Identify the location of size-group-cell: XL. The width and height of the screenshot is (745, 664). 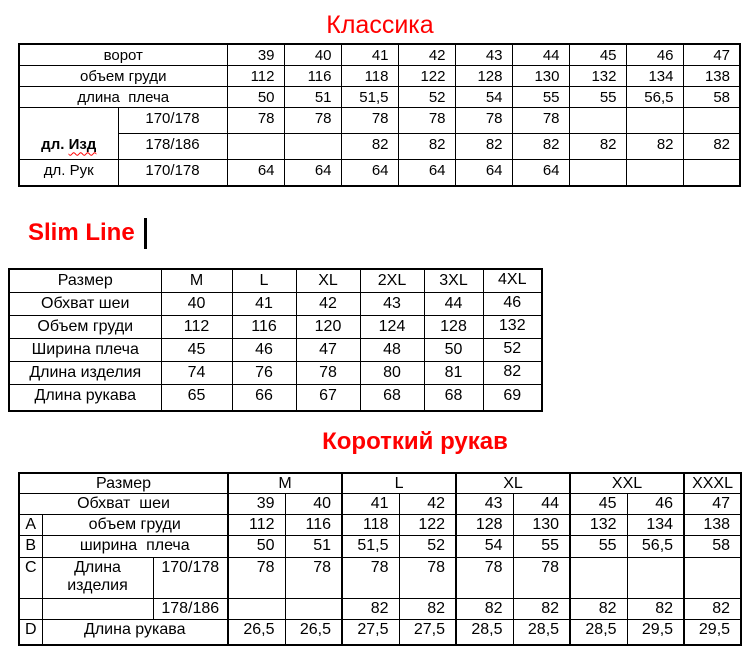
(513, 483).